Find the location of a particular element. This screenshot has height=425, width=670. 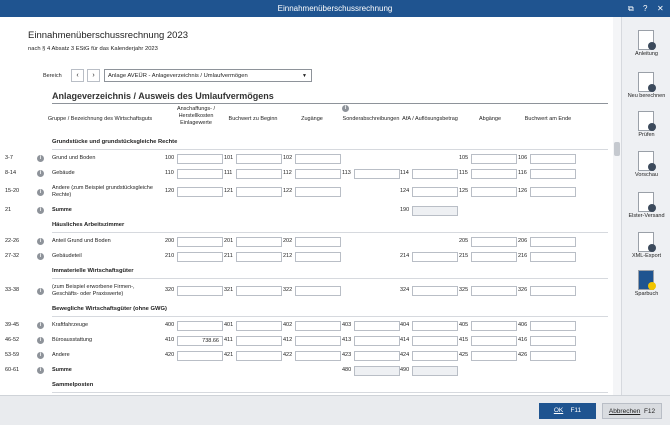

field-code: 320 is located at coordinates (170, 290).